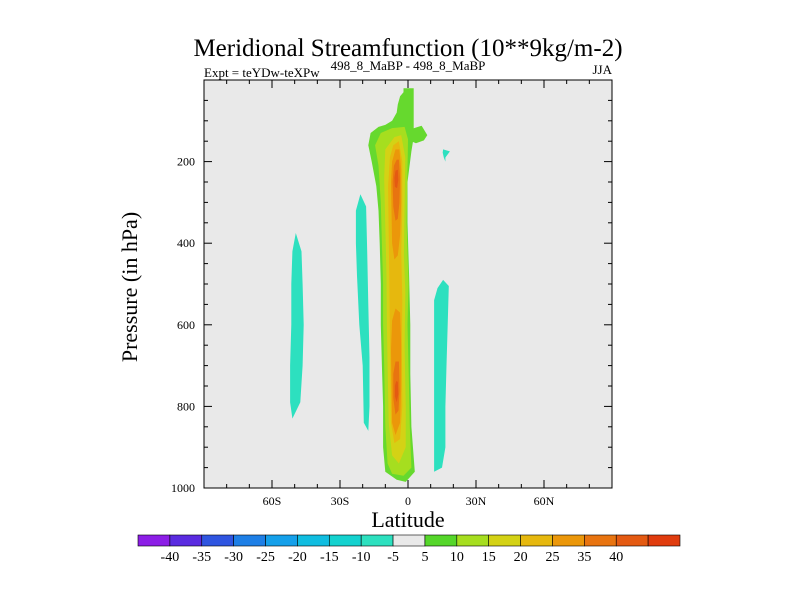 The height and width of the screenshot is (600, 800). What do you see at coordinates (186, 162) in the screenshot?
I see `y-tick-label: 200` at bounding box center [186, 162].